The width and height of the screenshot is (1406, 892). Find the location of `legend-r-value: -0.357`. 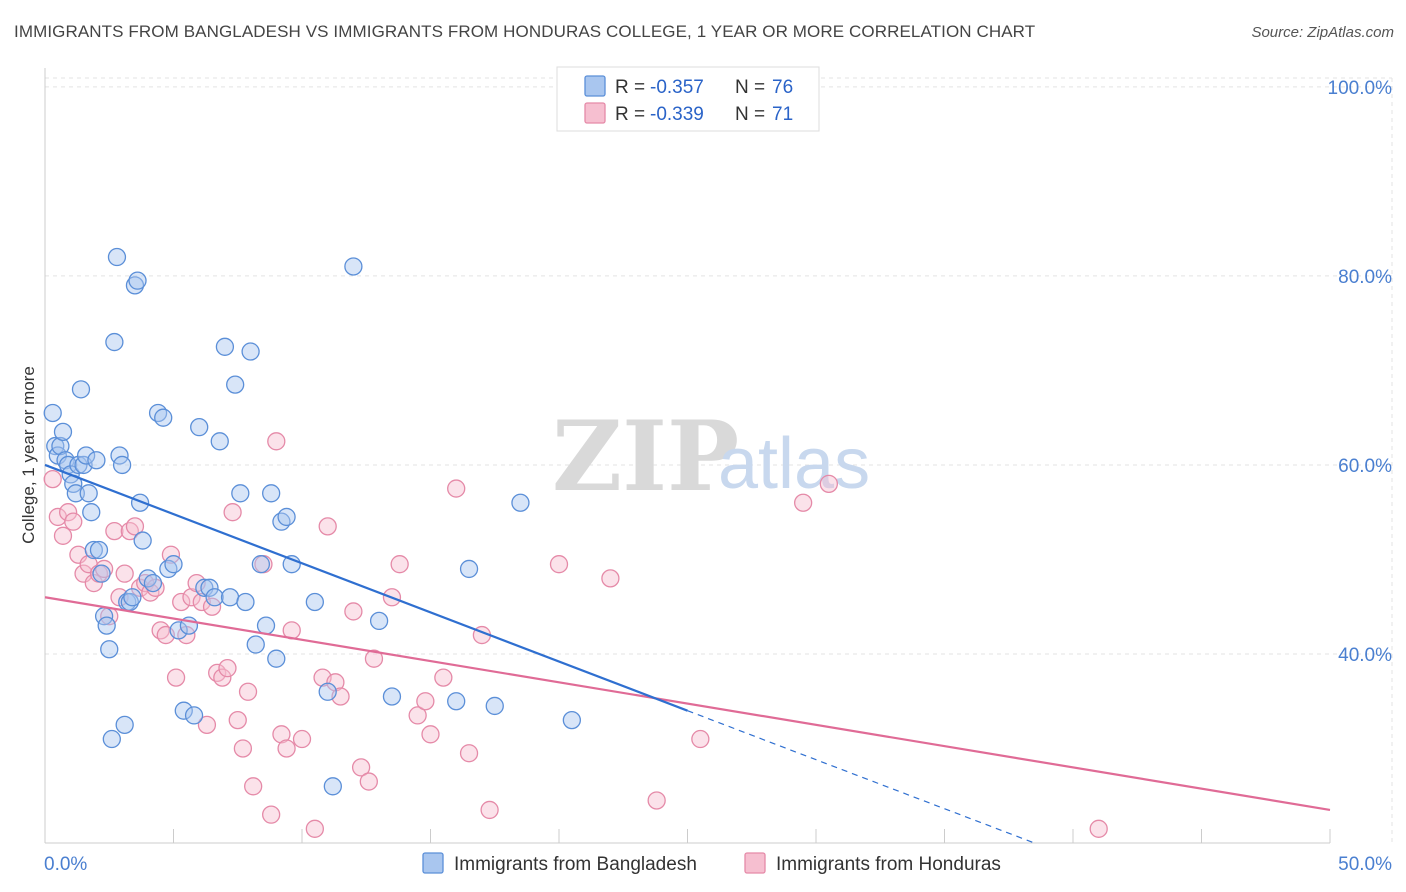

legend-r-value: -0.357 is located at coordinates (677, 87).